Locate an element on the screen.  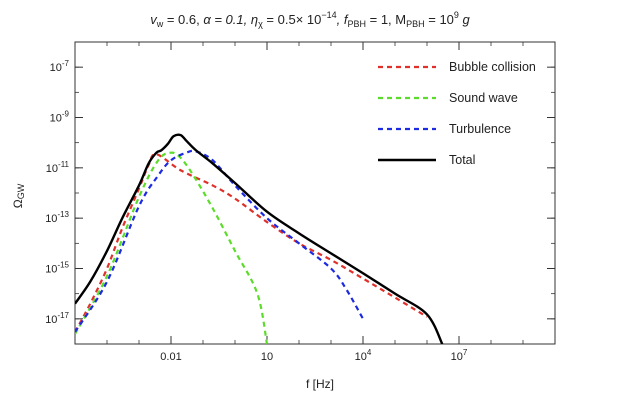
y-tick-label: 10⁻⁷ is located at coordinates (60, 66).